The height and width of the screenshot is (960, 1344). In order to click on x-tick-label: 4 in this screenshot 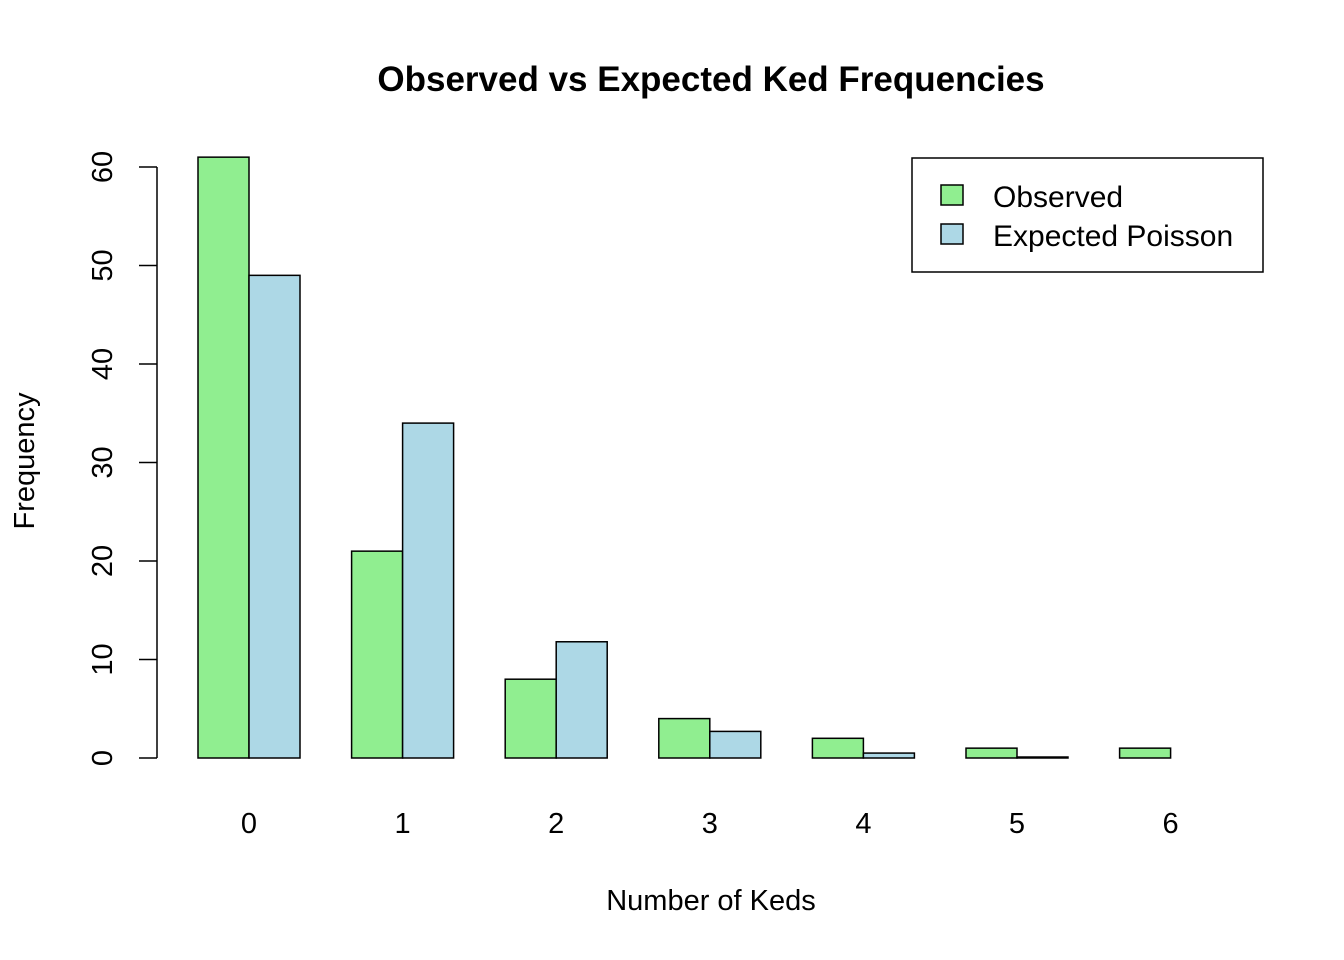, I will do `click(863, 824)`.